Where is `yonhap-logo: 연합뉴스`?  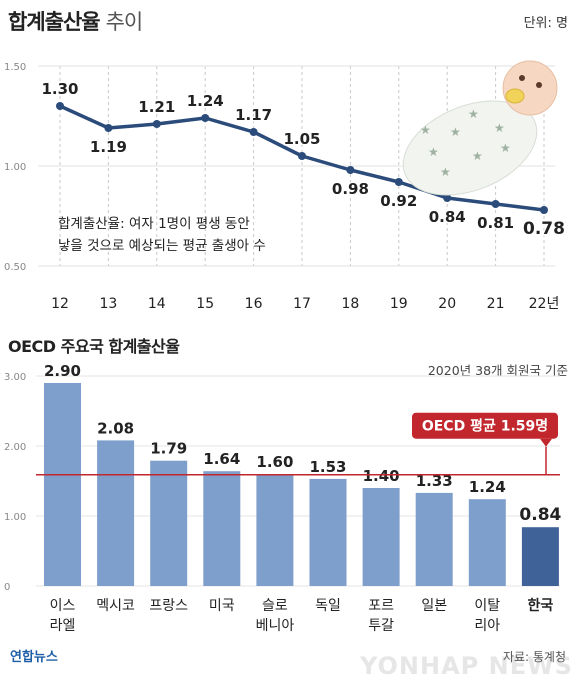
yonhap-logo: 연합뉴스 is located at coordinates (34, 655).